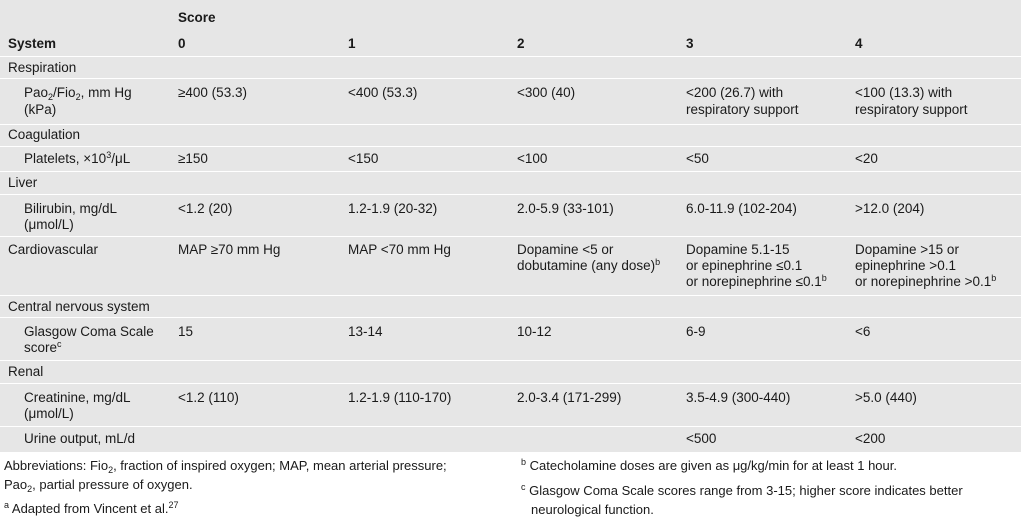 The image size is (1023, 531). What do you see at coordinates (383, 92) in the screenshot?
I see `cell-score-1: <400 (53.3)` at bounding box center [383, 92].